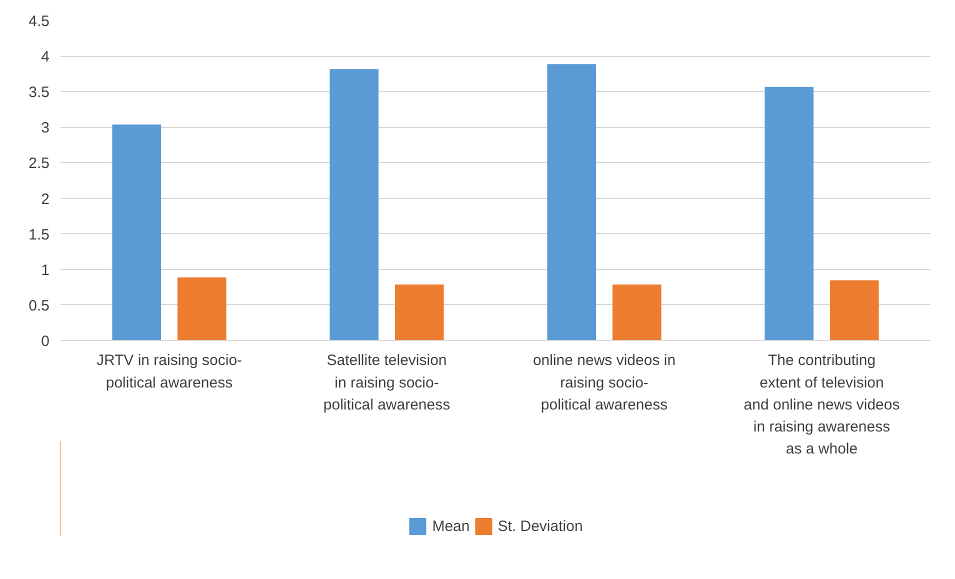  Describe the element at coordinates (39, 21) in the screenshot. I see `y-tick-label: 4.5` at that location.